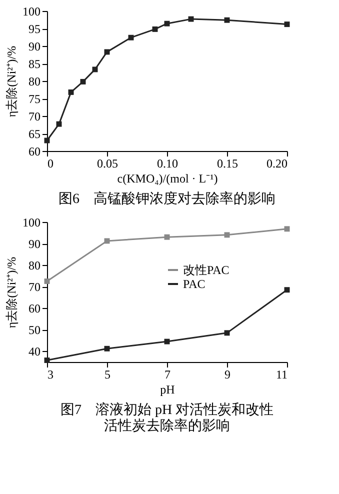 This screenshot has height=494, width=339. What do you see at coordinates (51, 163) in the screenshot?
I see `x-tick-label: 0` at bounding box center [51, 163].